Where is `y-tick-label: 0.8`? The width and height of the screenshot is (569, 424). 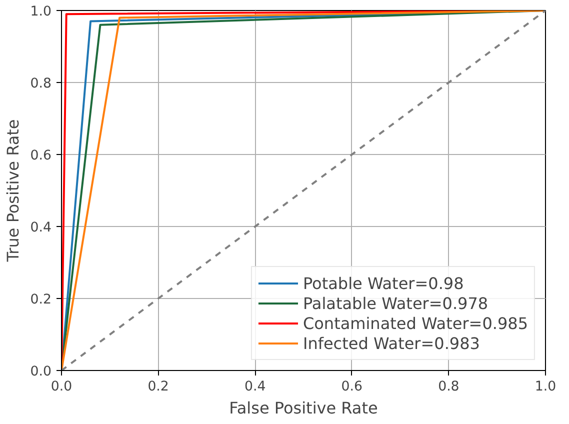 y-tick-label: 0.8 is located at coordinates (41, 84).